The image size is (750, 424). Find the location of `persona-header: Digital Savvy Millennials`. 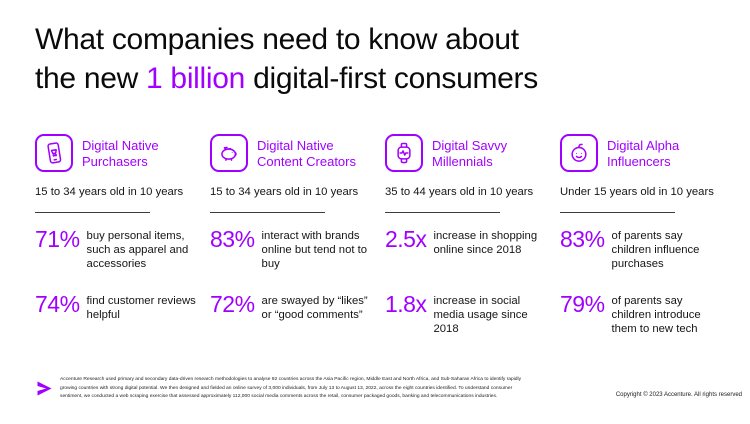

persona-header: Digital Savvy Millennials is located at coordinates (466, 155).